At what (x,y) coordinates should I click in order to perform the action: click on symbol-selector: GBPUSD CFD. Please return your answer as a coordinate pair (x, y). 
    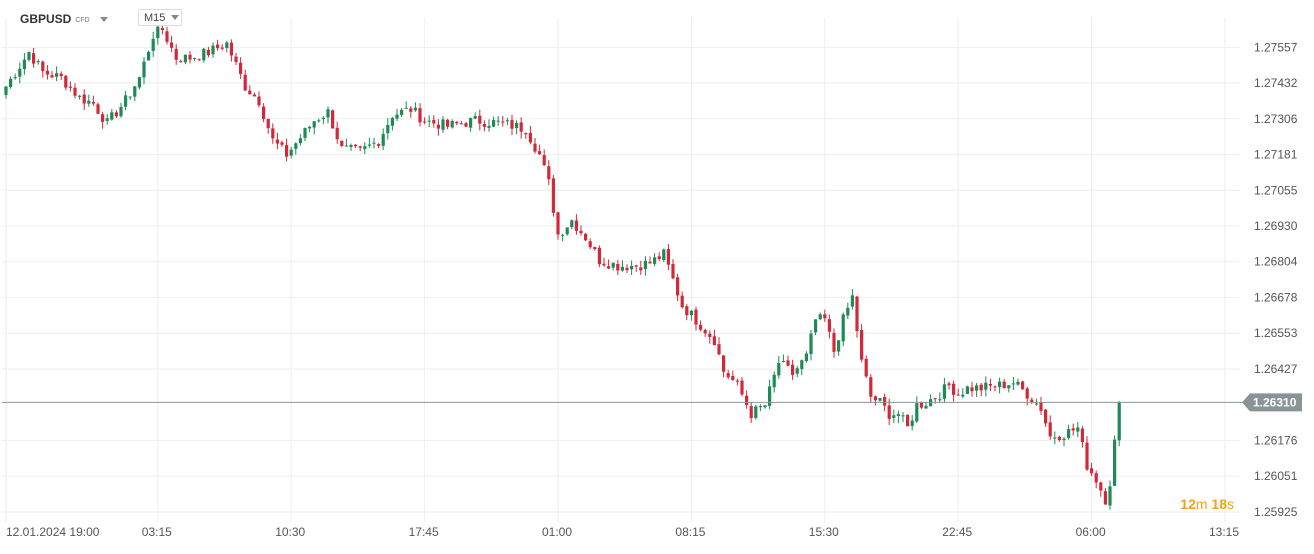
    Looking at the image, I should click on (64, 19).